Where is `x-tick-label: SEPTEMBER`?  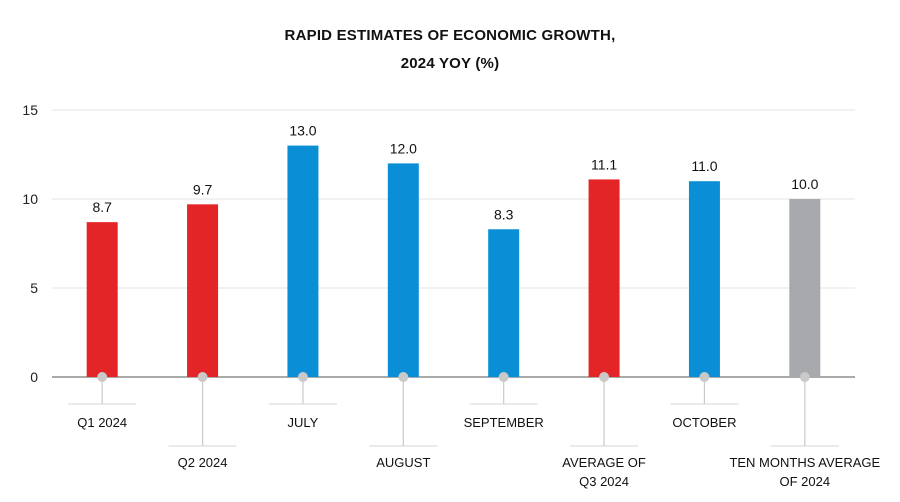 x-tick-label: SEPTEMBER is located at coordinates (504, 422).